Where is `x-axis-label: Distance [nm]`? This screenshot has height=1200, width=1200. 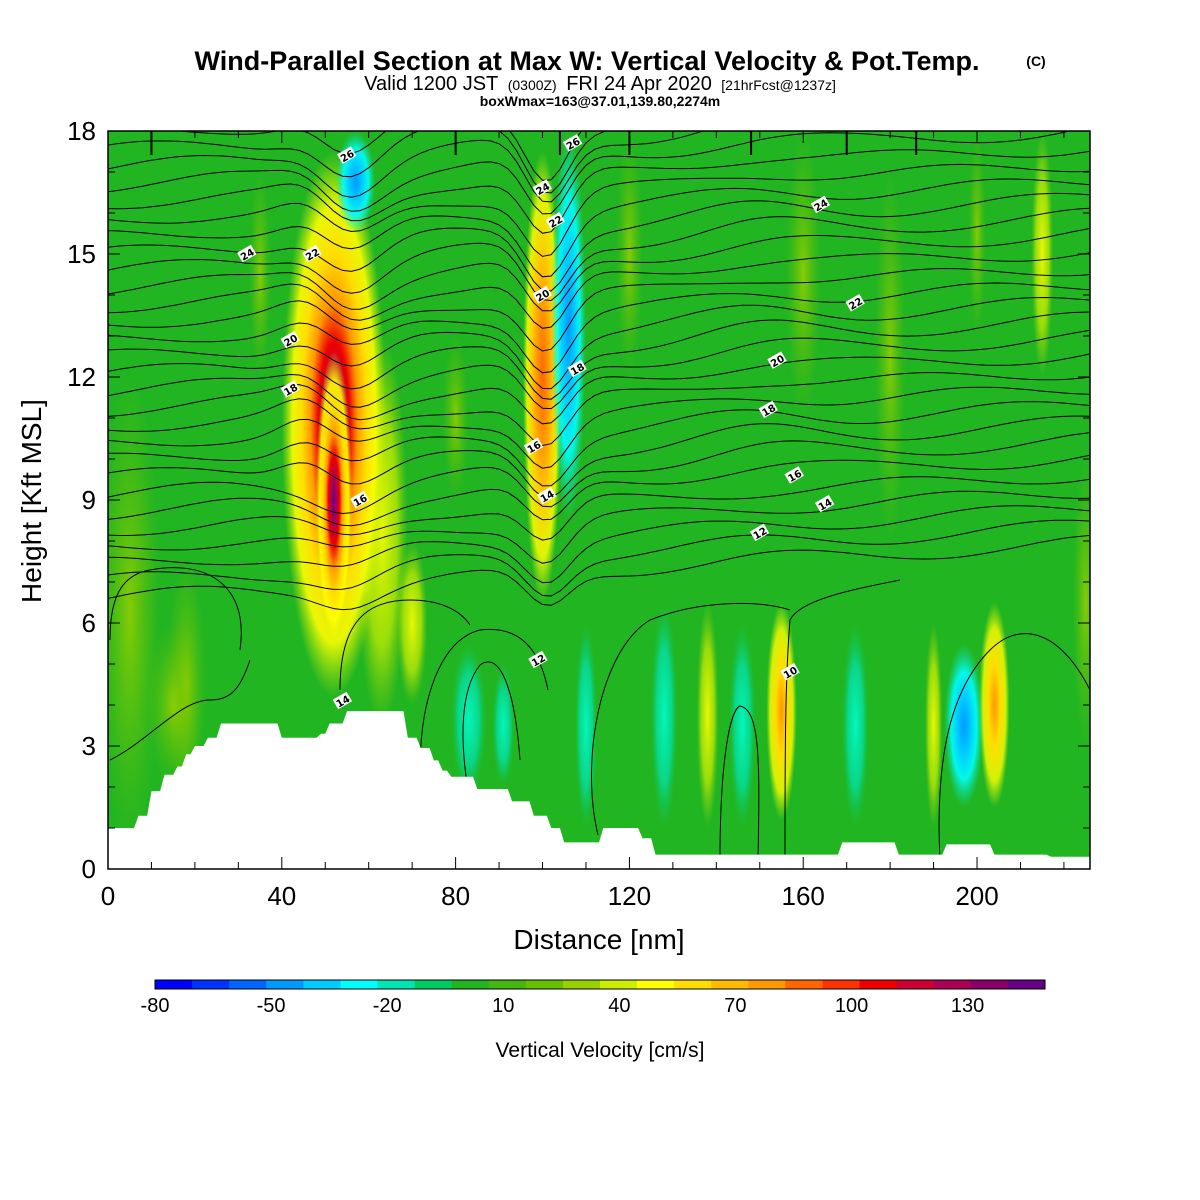
x-axis-label: Distance [nm] is located at coordinates (598, 939).